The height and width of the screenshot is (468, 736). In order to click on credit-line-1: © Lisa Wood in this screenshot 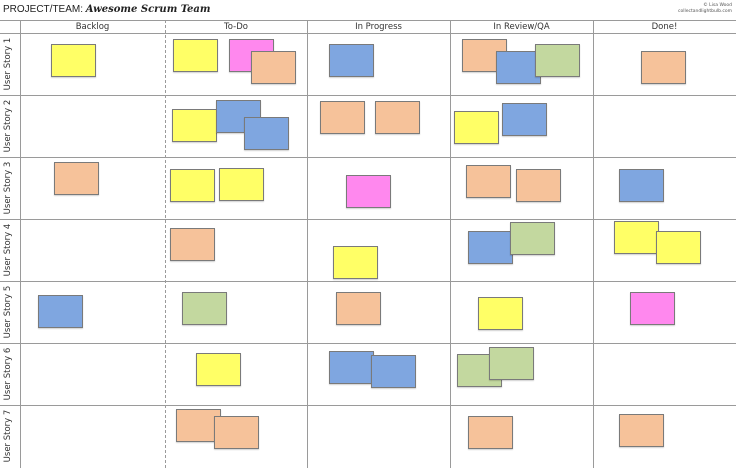, I will do `click(717, 5)`.